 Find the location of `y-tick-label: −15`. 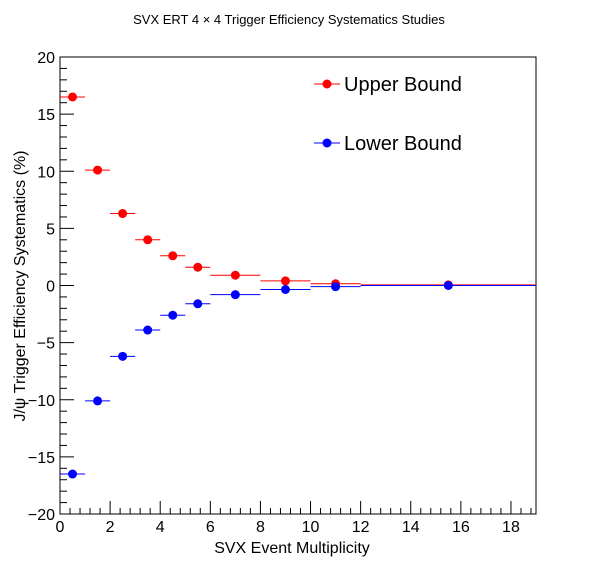

y-tick-label: −15 is located at coordinates (41, 458).